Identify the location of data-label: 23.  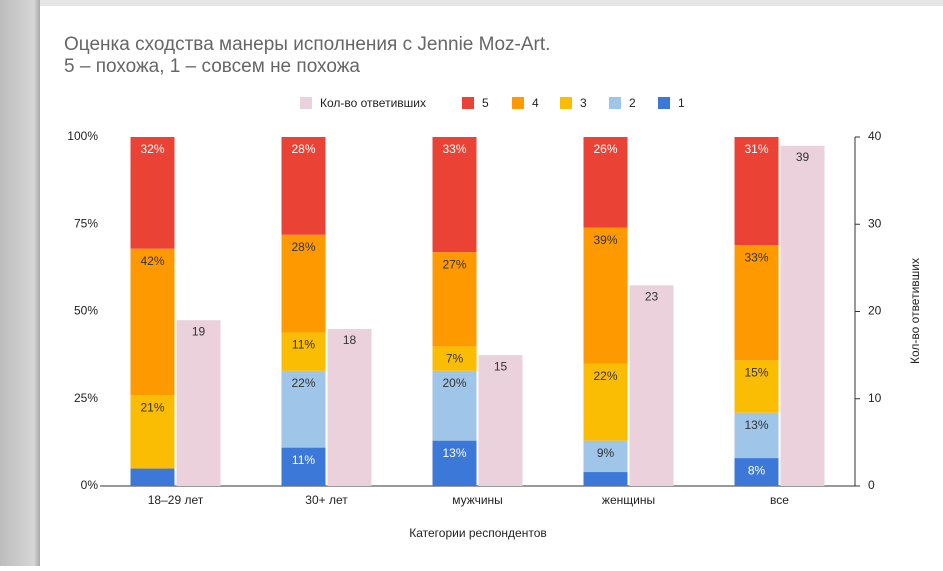
(652, 296).